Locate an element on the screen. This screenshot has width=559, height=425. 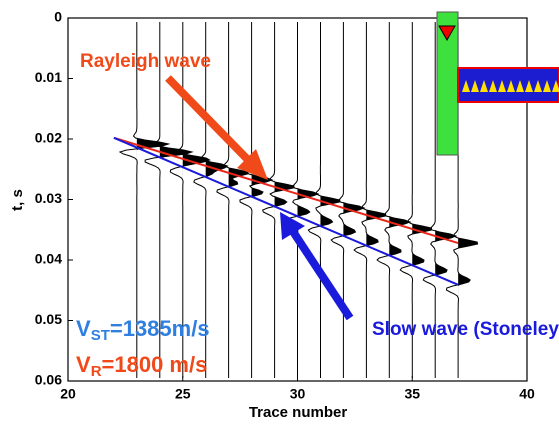
x-tick-label: 20 is located at coordinates (68, 394).